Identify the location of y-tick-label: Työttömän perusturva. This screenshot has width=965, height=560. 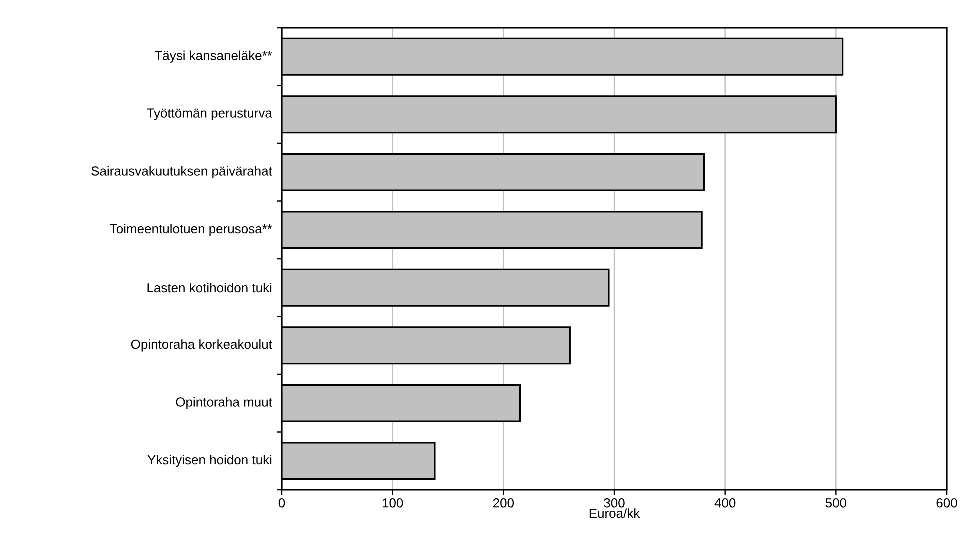
(209, 114).